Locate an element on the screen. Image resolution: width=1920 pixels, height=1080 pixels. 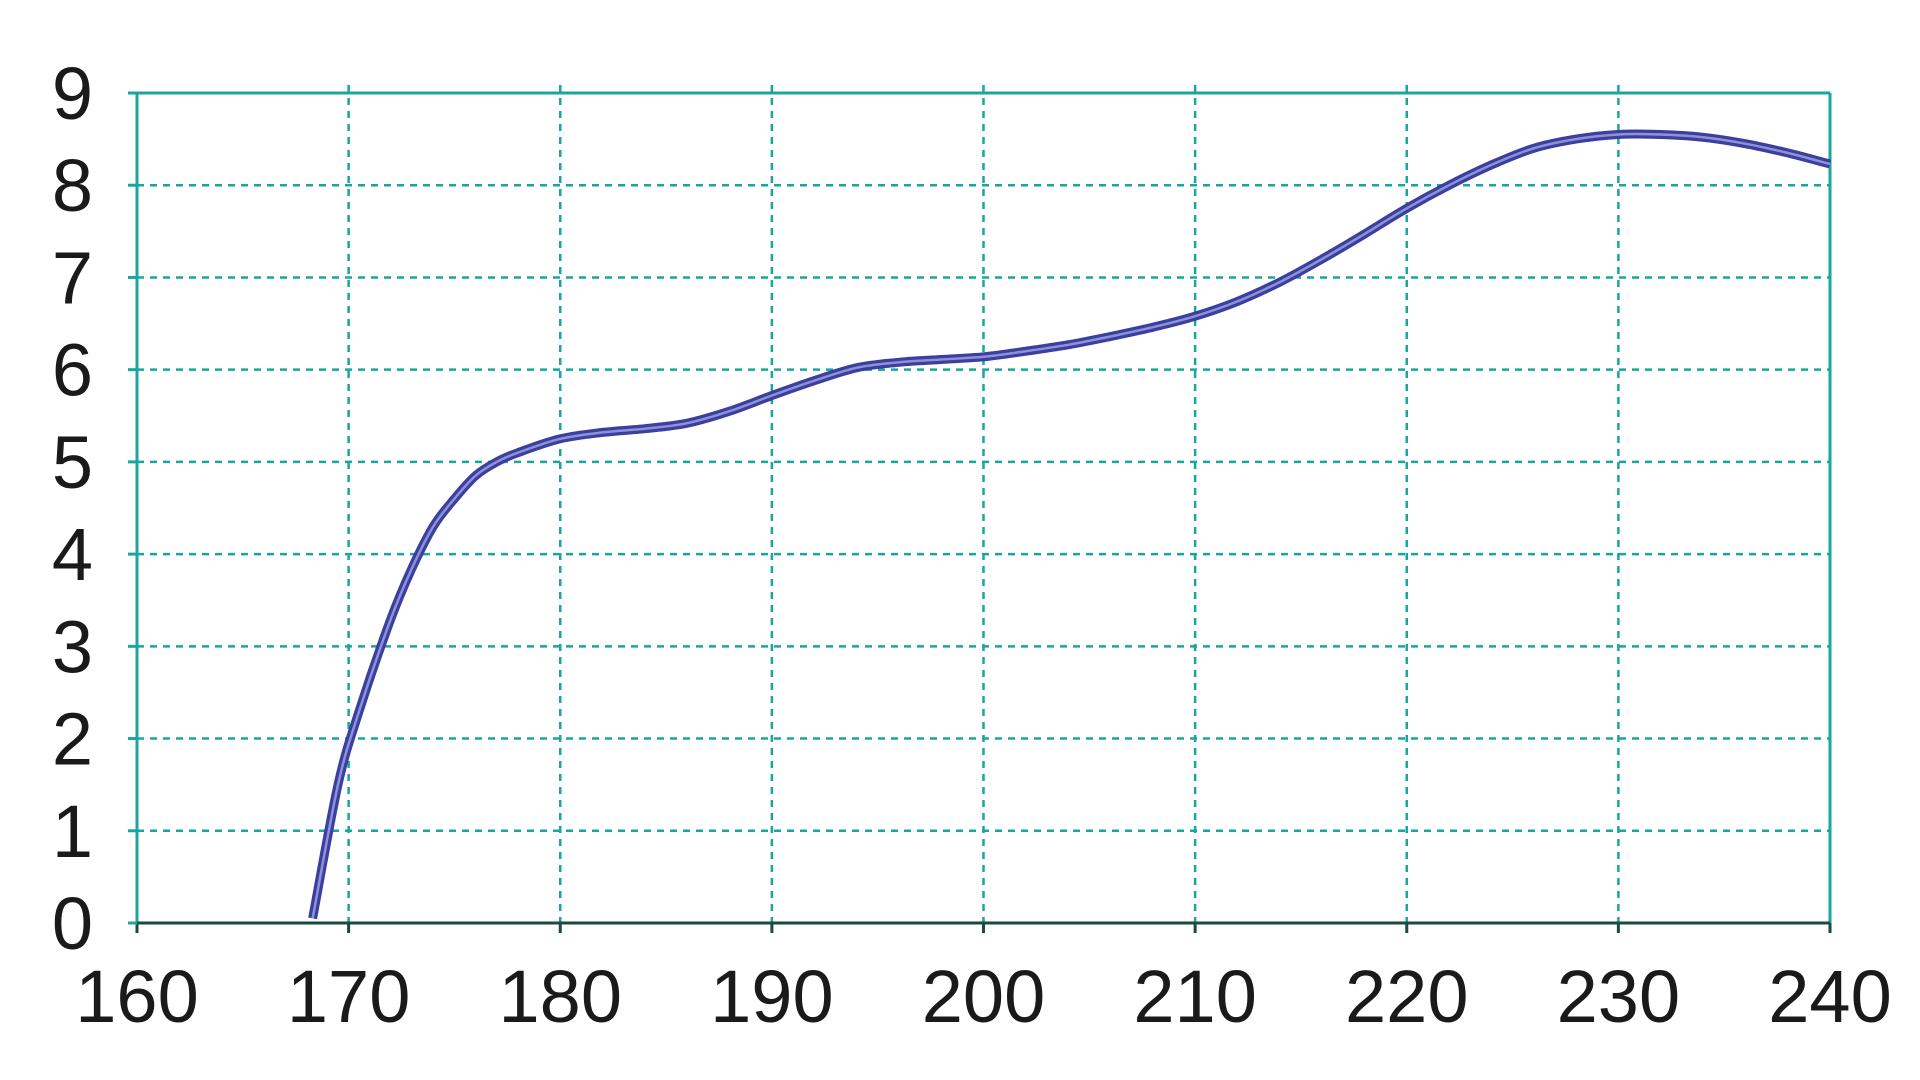
y-tick-label: 3 is located at coordinates (72, 646).